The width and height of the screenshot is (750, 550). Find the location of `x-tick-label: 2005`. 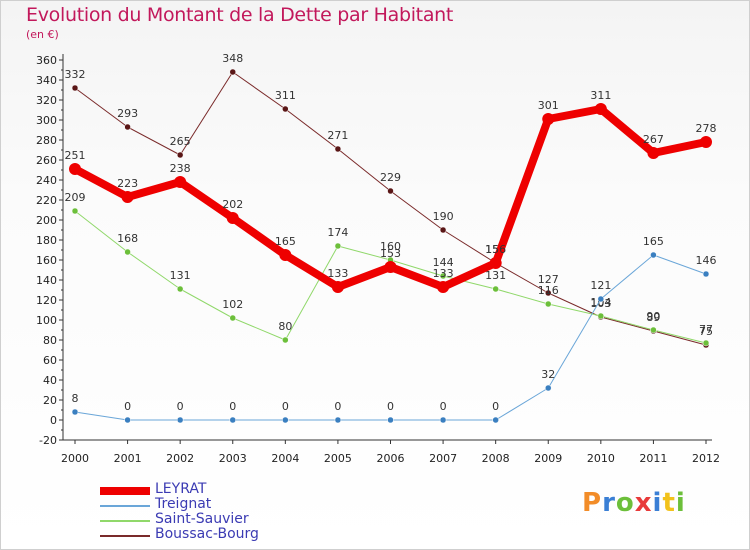

x-tick-label: 2005 is located at coordinates (338, 458).